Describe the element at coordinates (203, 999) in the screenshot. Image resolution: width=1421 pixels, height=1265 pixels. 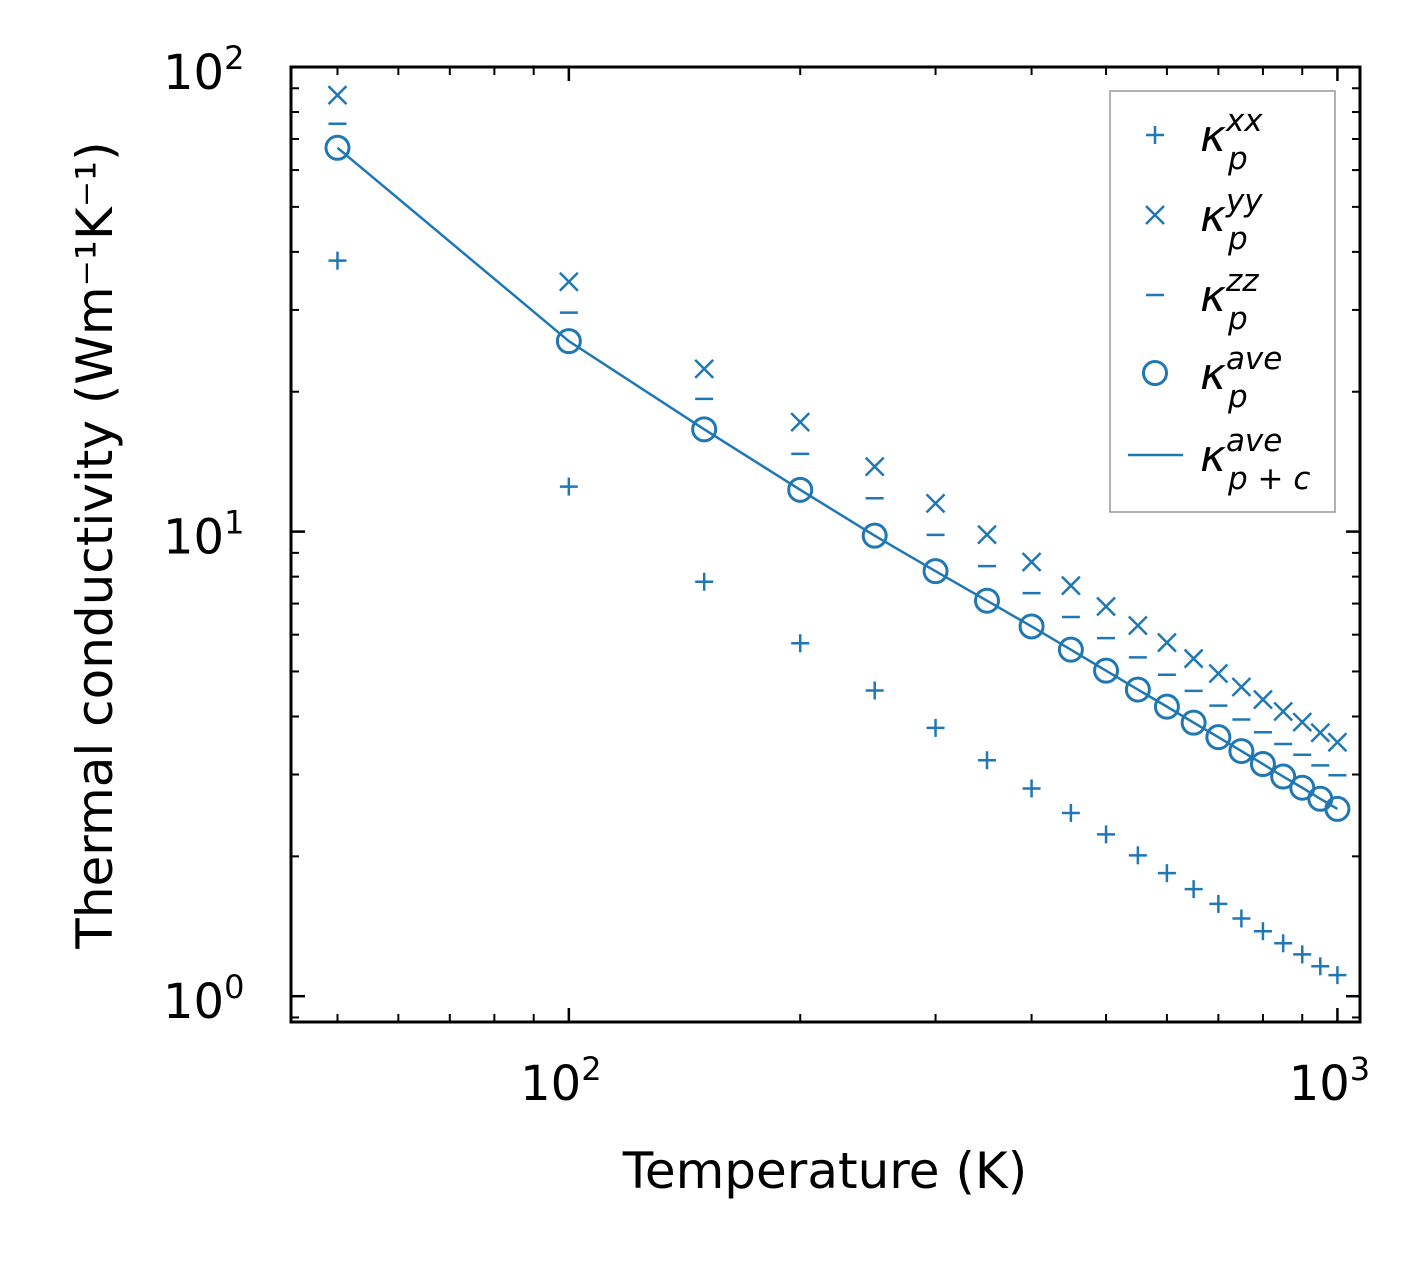
I see `y-tick-label: 10⁰` at that location.